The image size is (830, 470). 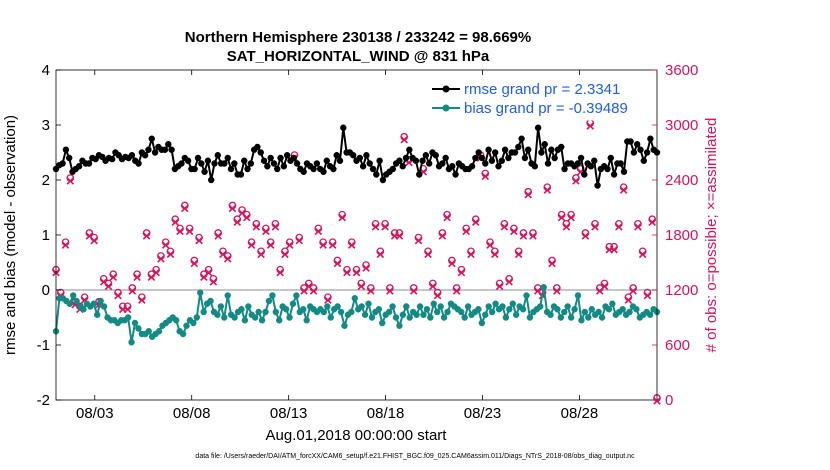 What do you see at coordinates (289, 413) in the screenshot?
I see `x-tick-label: 08/13` at bounding box center [289, 413].